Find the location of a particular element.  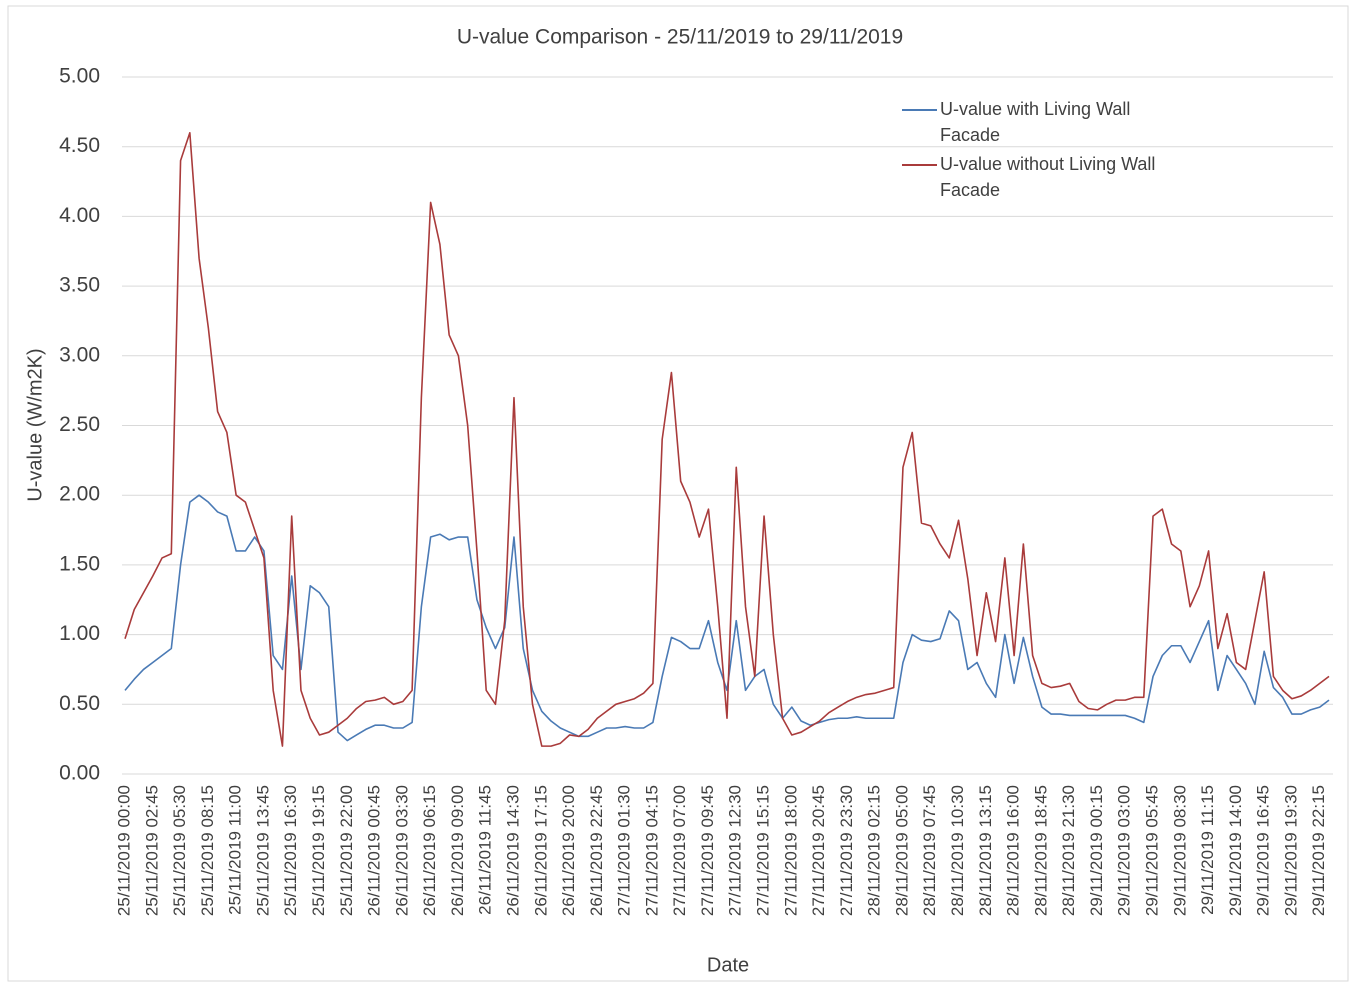

x-tick-label: 29/11/2019 14:00 is located at coordinates (1235, 850).